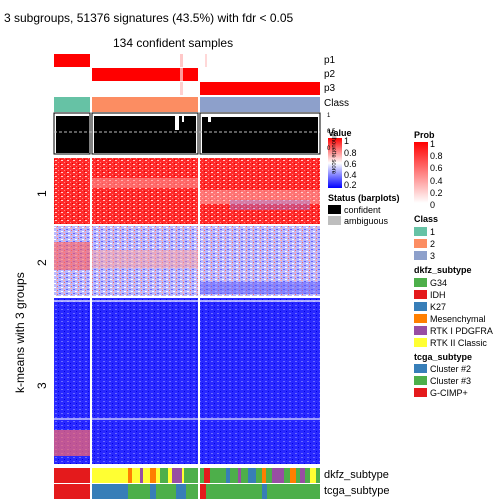 Image resolution: width=504 pixels, height=504 pixels. Describe the element at coordinates (357, 491) in the screenshot. I see `bottom-label-tcga: tcga_subtype` at that location.